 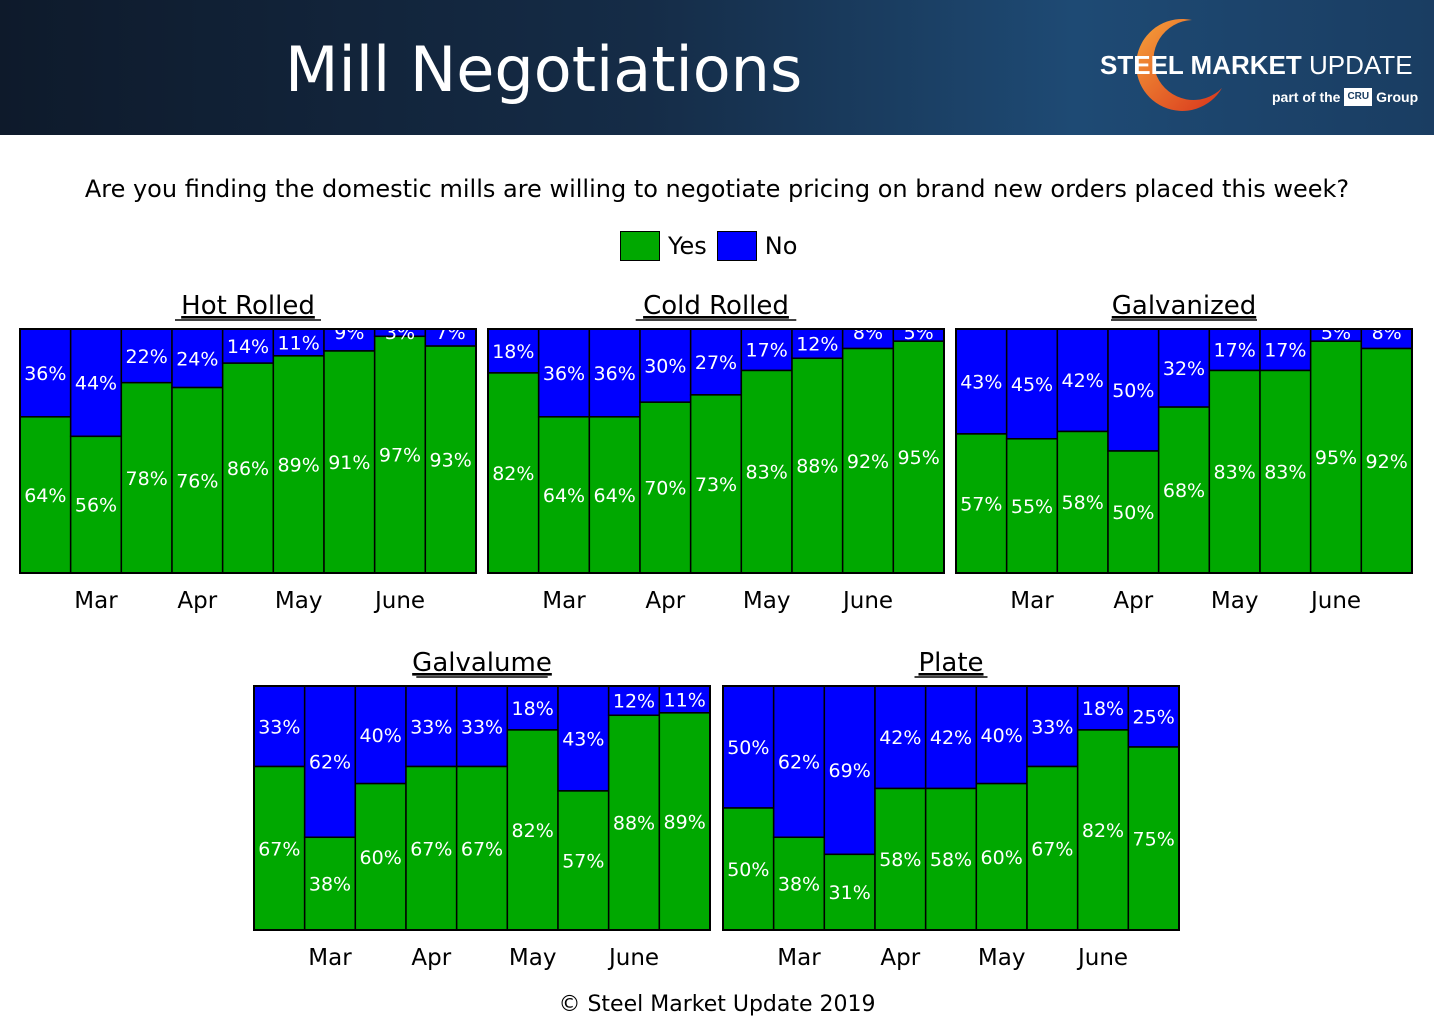 I want to click on cold-rolled-label-no: 5%, so click(x=919, y=333).